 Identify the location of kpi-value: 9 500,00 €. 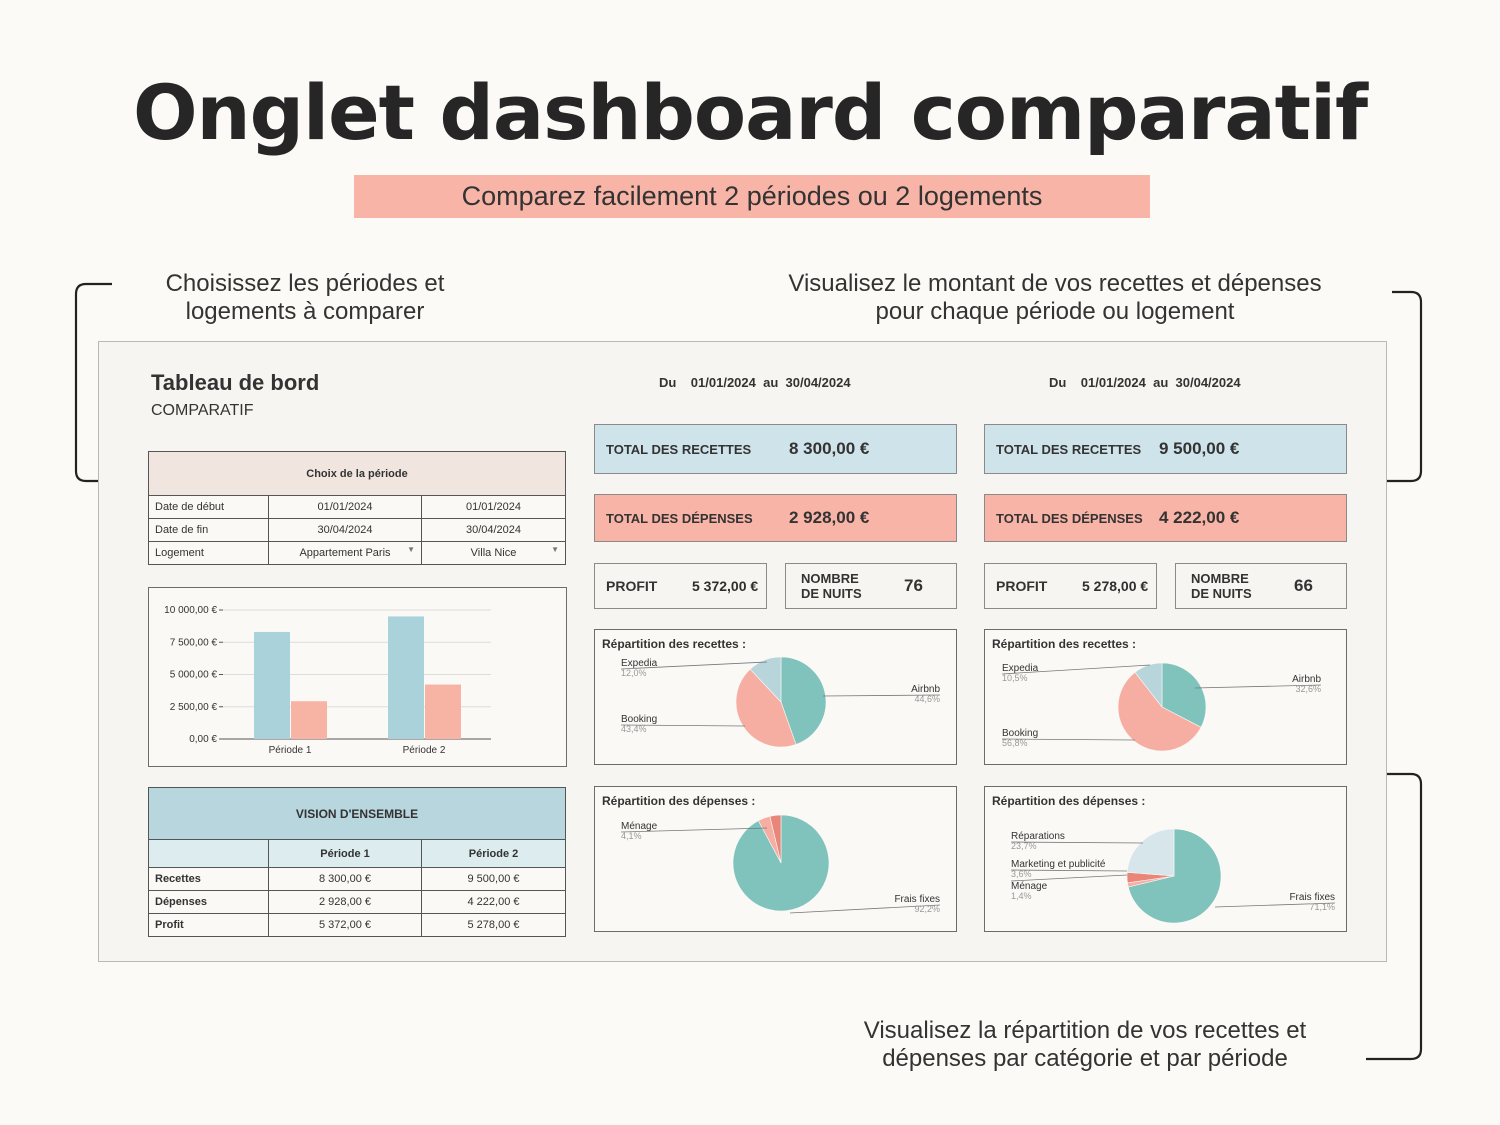
(1199, 448).